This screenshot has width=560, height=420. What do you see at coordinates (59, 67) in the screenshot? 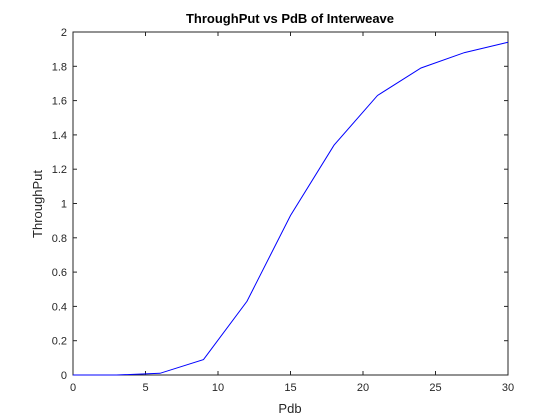
I see `y-tick-label: 1.8` at bounding box center [59, 67].